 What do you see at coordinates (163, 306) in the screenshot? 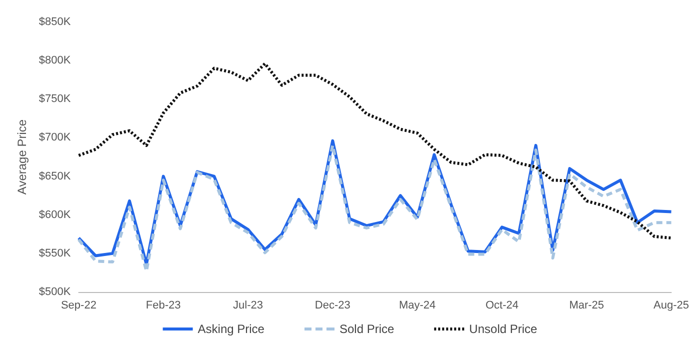
I see `x-tick-label: Feb-23` at bounding box center [163, 306].